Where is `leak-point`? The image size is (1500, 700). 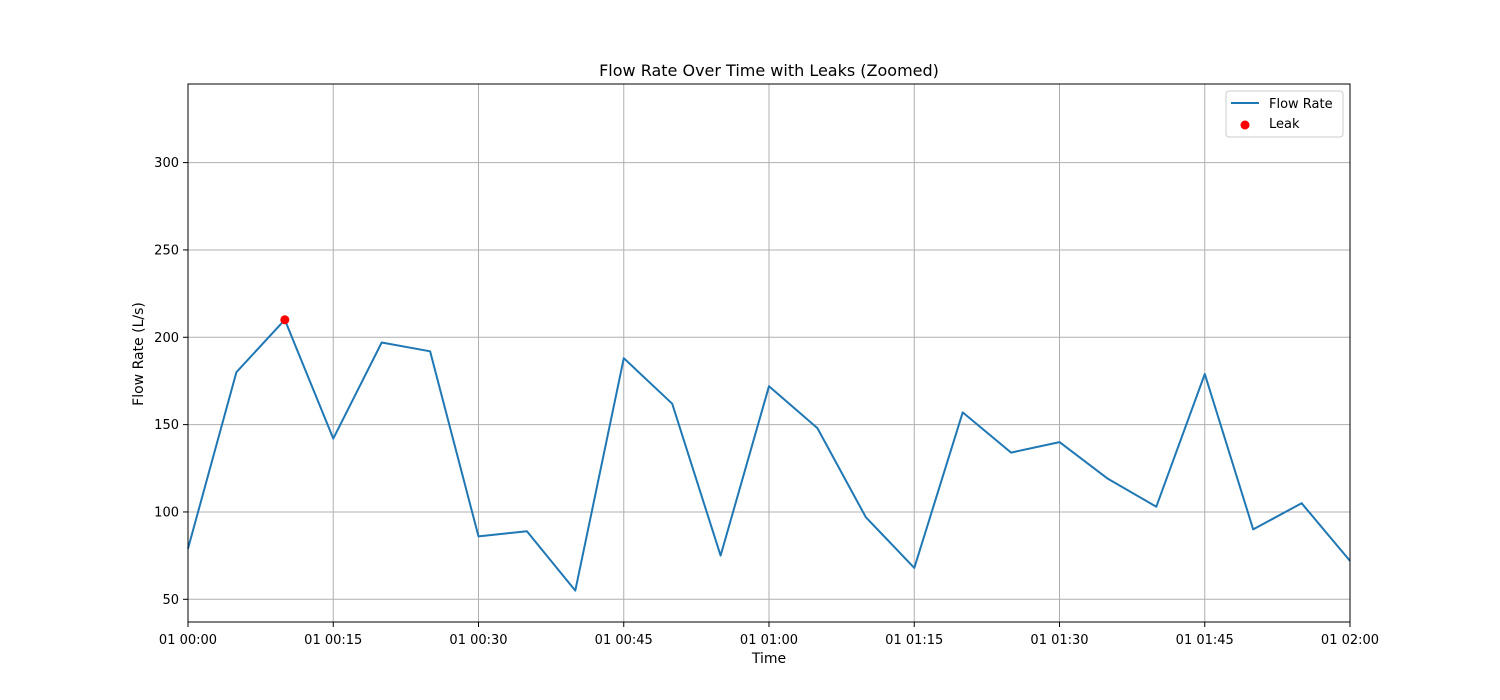
leak-point is located at coordinates (285, 320).